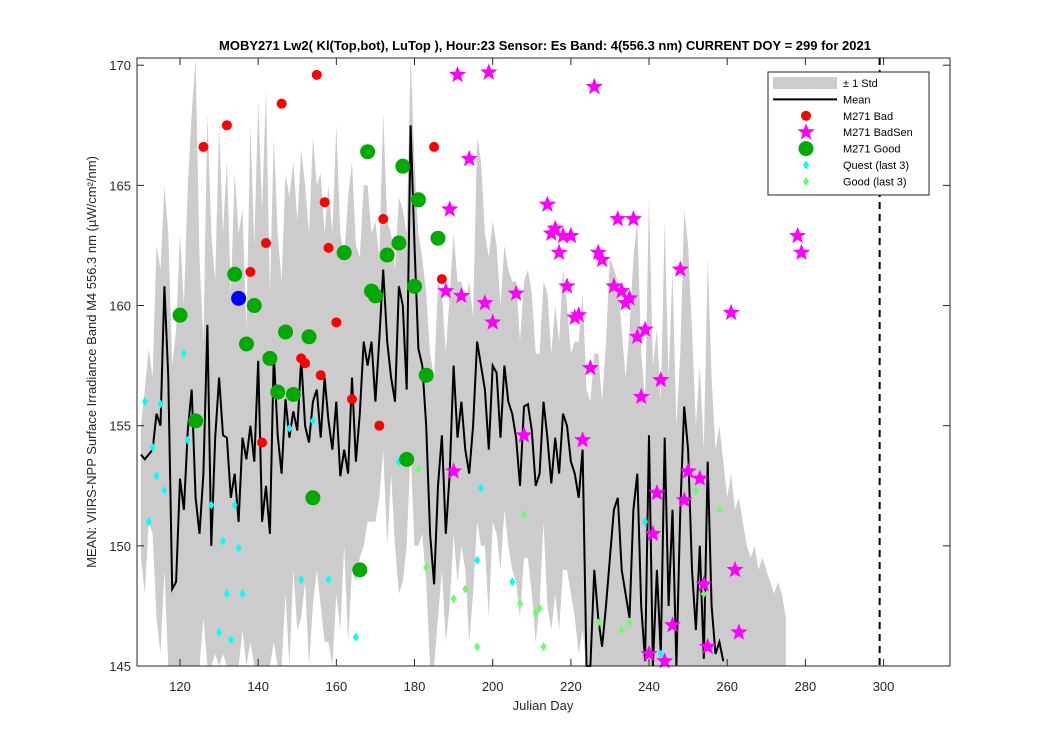 Image resolution: width=1050 pixels, height=750 pixels. Describe the element at coordinates (649, 686) in the screenshot. I see `x-tick-label: 240` at that location.